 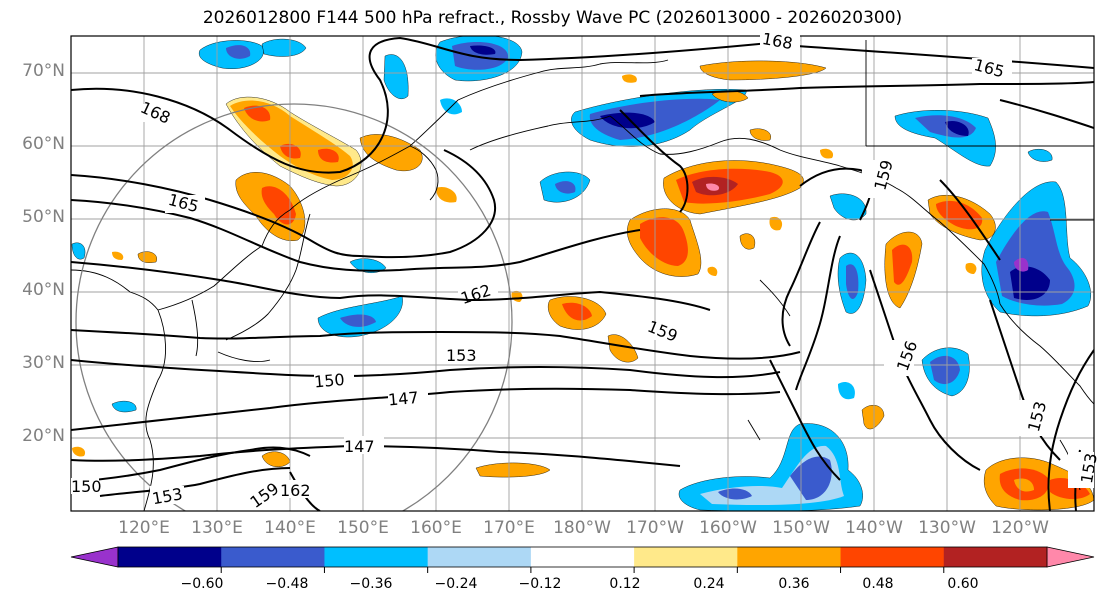 I want to click on colorbar-tick-label: −0.12, so click(x=540, y=584).